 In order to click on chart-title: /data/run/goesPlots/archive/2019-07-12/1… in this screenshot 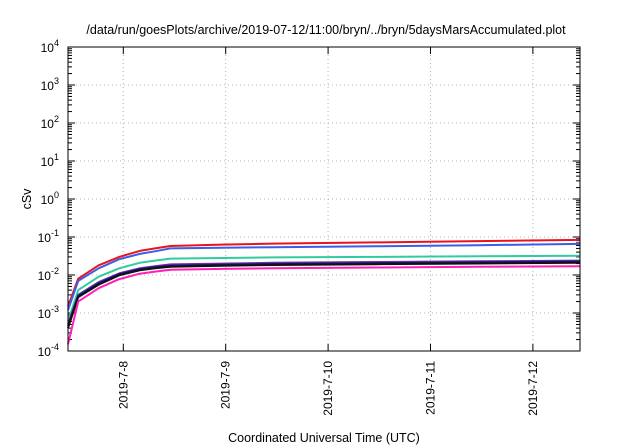, I will do `click(326, 30)`.